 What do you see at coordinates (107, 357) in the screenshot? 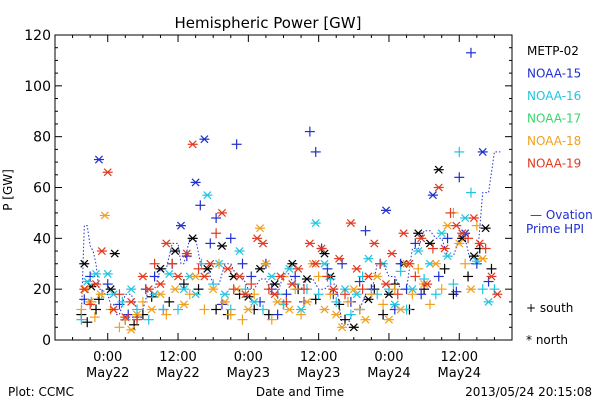
I see `x-tick-time: 0:00` at bounding box center [107, 357].